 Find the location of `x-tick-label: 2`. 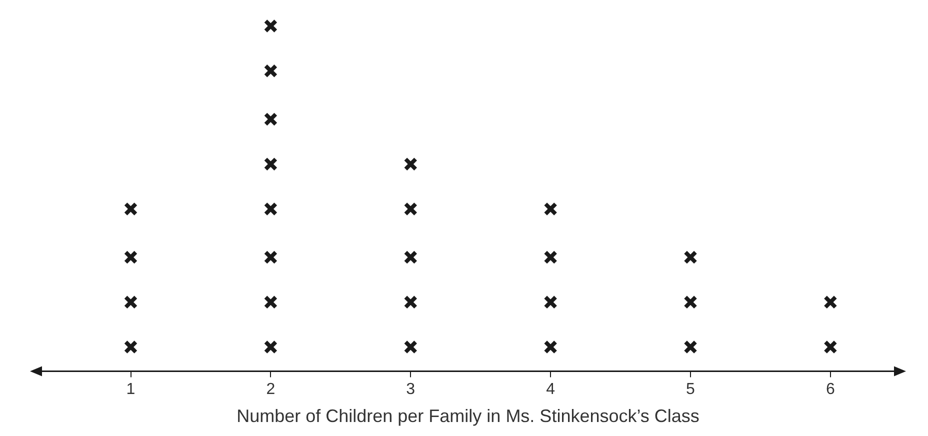

x-tick-label: 2 is located at coordinates (271, 389).